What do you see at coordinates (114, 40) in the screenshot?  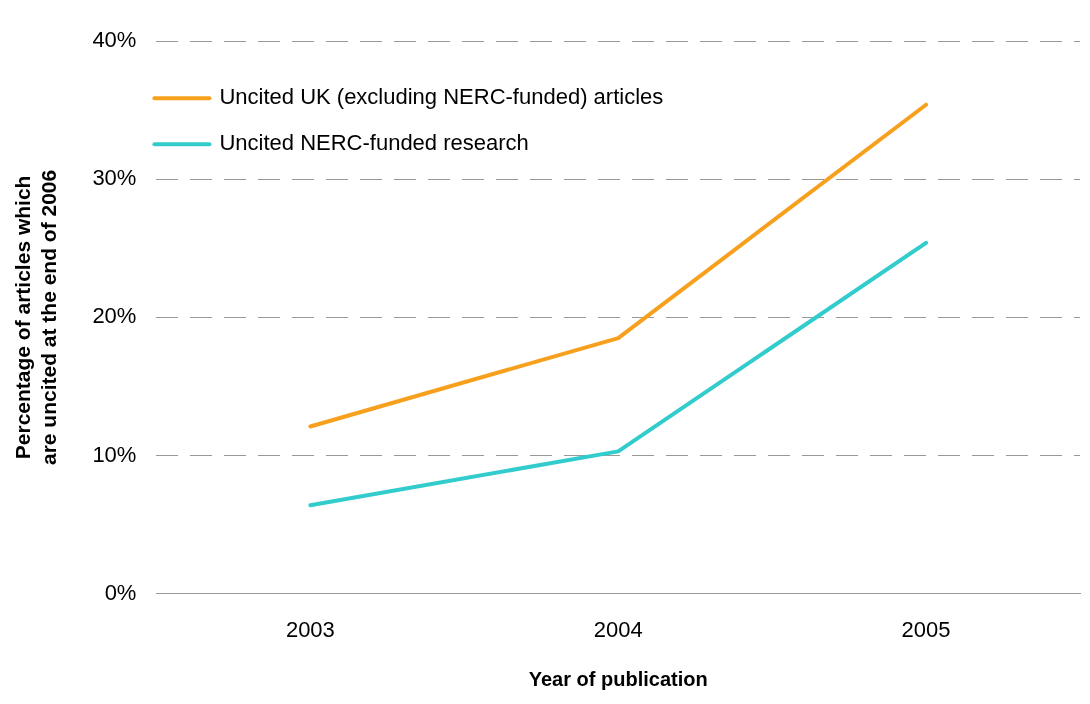 I see `y-tick-label: 40%` at bounding box center [114, 40].